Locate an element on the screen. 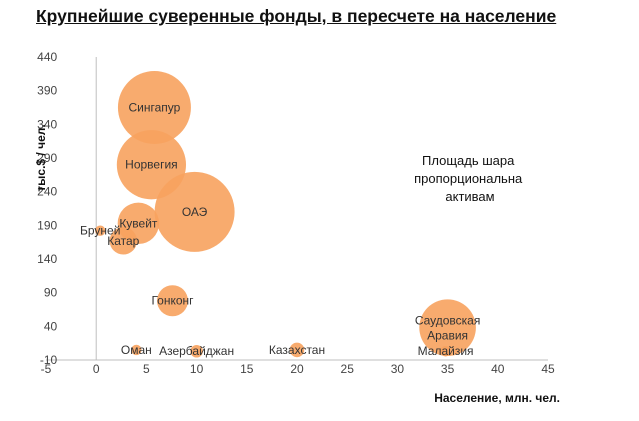  x-tick-label: 5 is located at coordinates (146, 369).